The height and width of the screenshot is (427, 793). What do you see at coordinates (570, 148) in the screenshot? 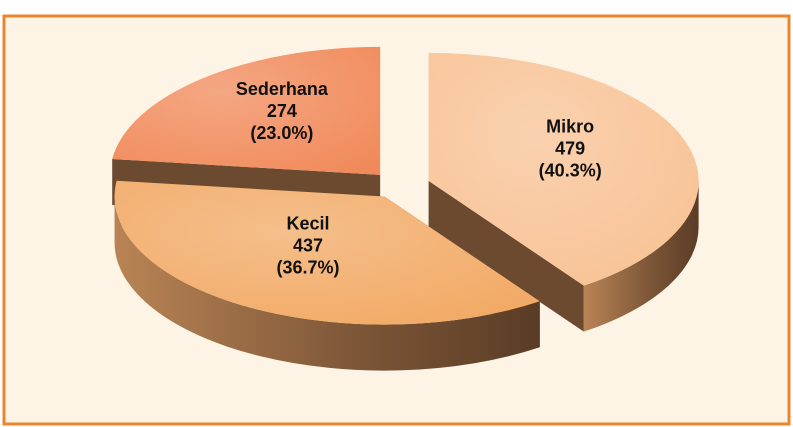
I see `slice-value: 479` at bounding box center [570, 148].